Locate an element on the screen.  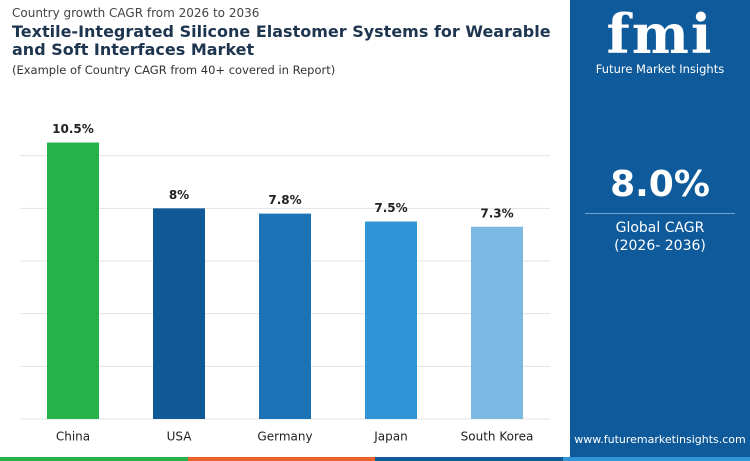
brand: Future Market Insights is located at coordinates (660, 69).